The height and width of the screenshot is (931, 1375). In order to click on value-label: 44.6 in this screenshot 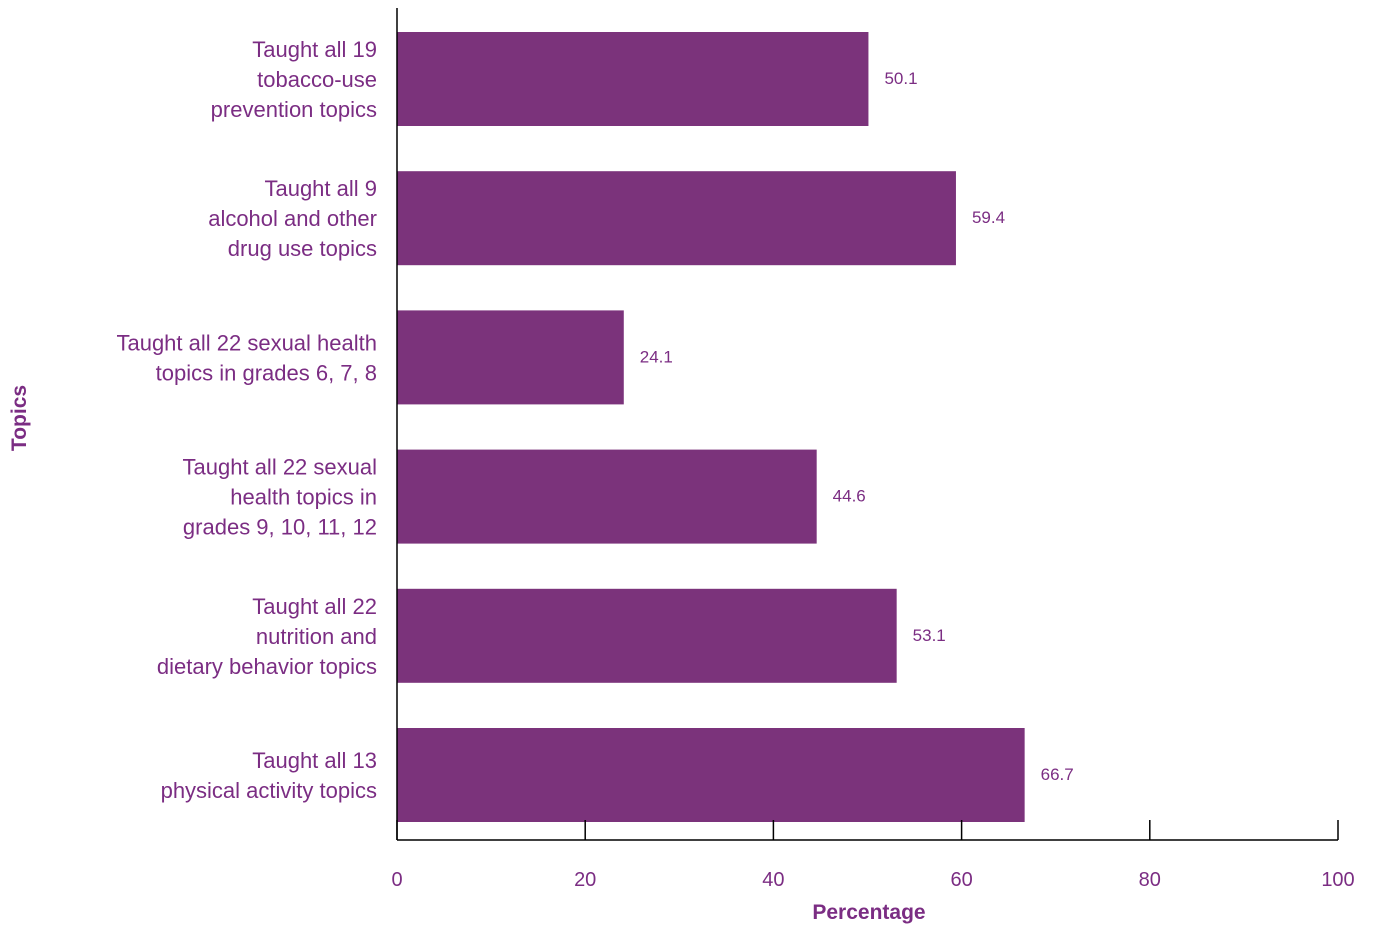, I will do `click(849, 496)`.